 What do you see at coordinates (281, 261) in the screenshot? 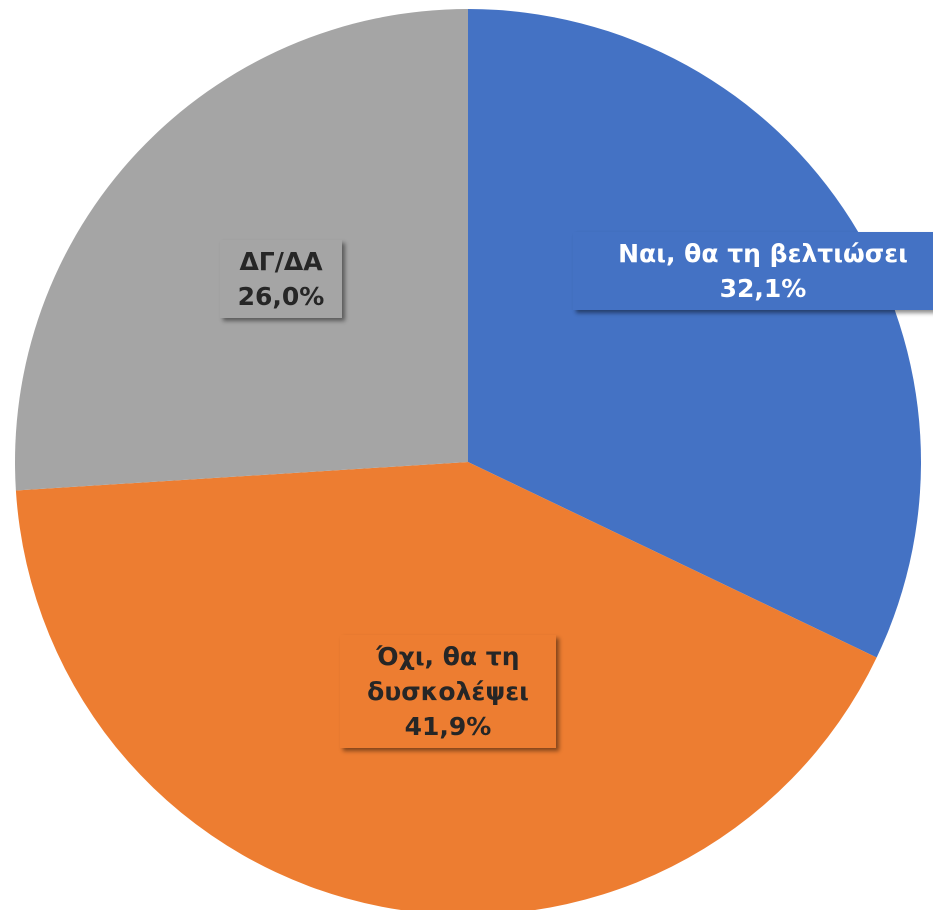
I see `category-label: ΔΓ/ΔΑ` at bounding box center [281, 261].